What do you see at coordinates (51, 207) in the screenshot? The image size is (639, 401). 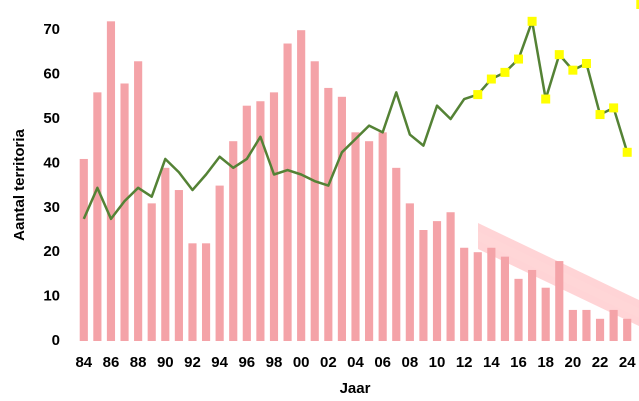 I see `y-tick-label: 30` at bounding box center [51, 207].